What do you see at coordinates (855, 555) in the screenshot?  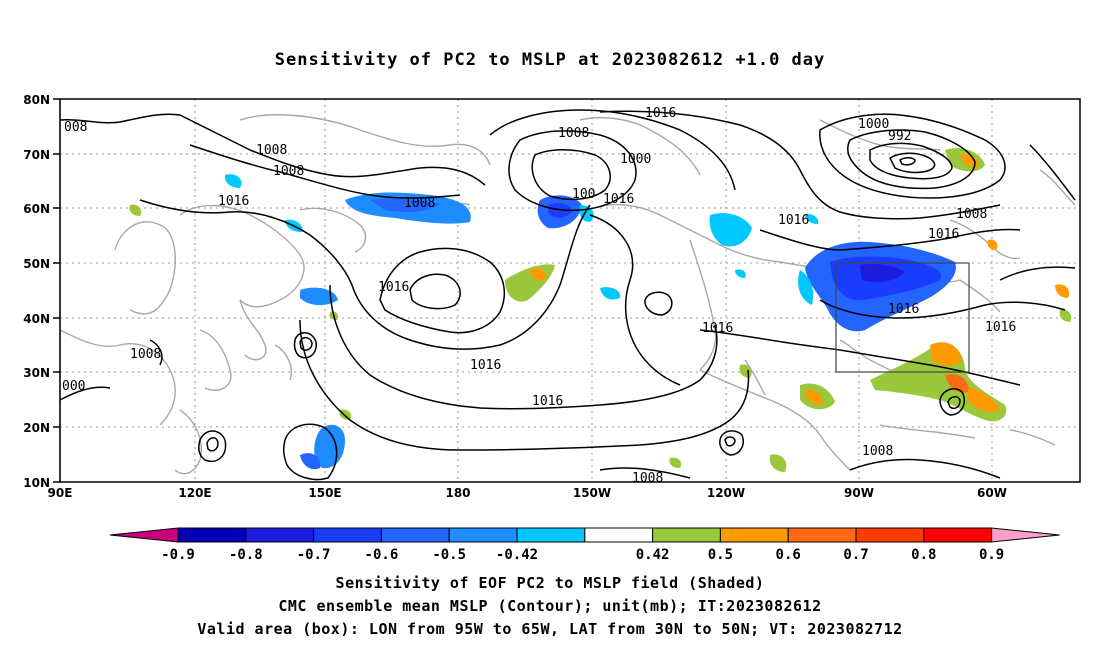 I see `colorbar-label: 0.7` at bounding box center [855, 555].